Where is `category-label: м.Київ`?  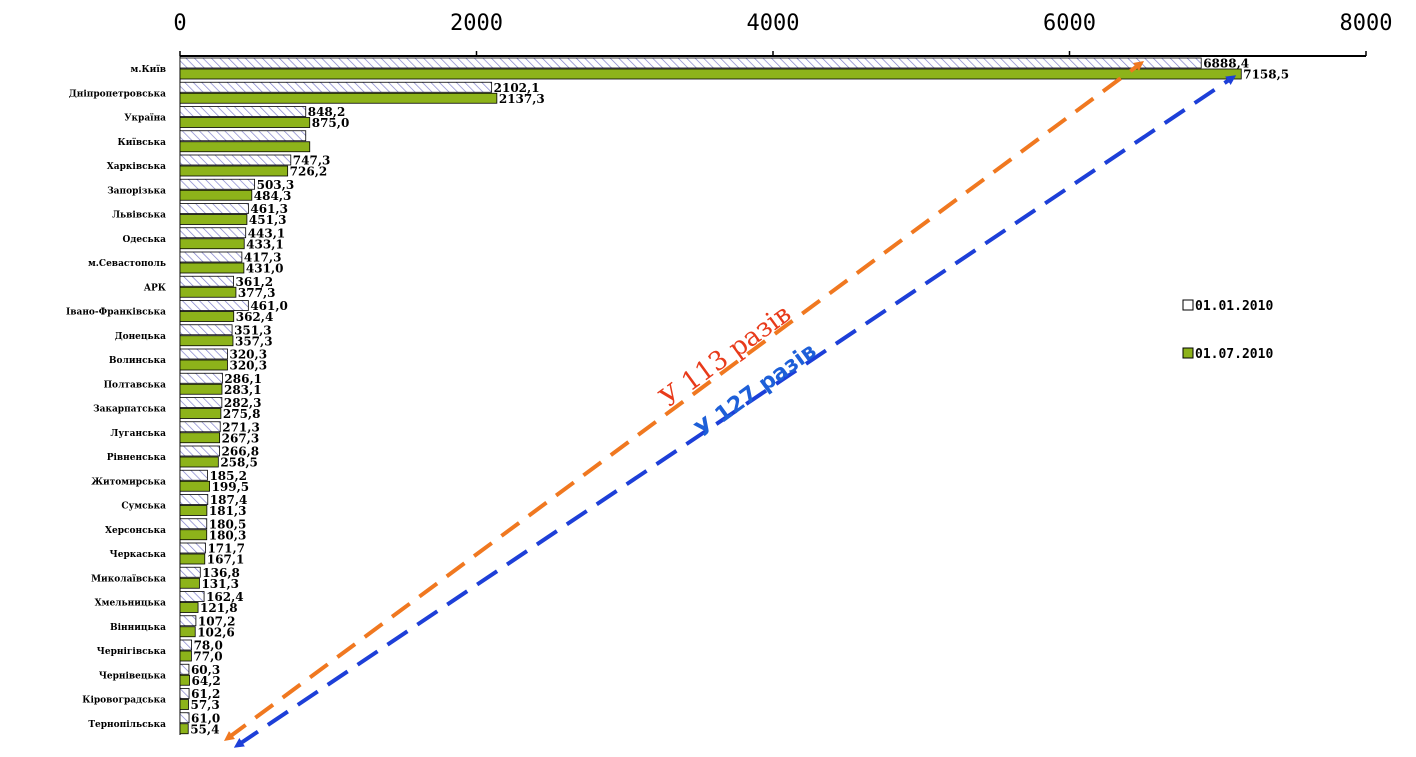
category-label: м.Київ is located at coordinates (149, 69).